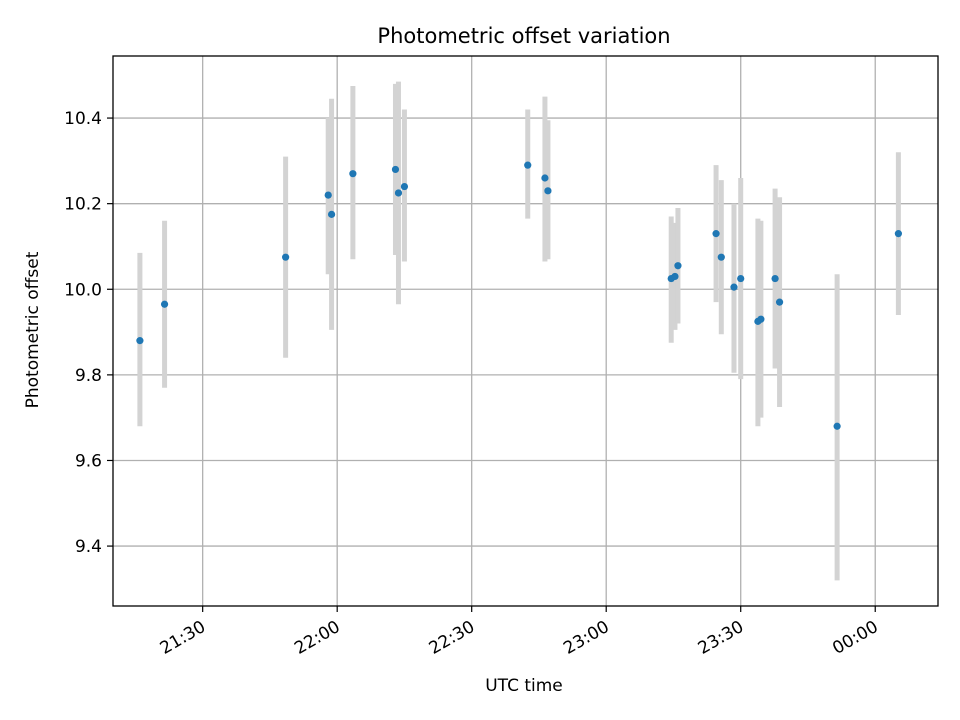  Describe the element at coordinates (83, 290) in the screenshot. I see `y-tick-label: 10.0` at that location.